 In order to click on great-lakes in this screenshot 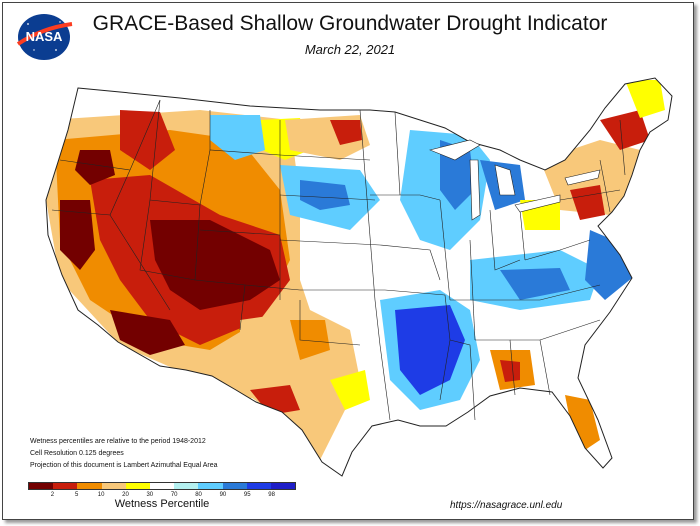, I will do `click(515, 180)`.